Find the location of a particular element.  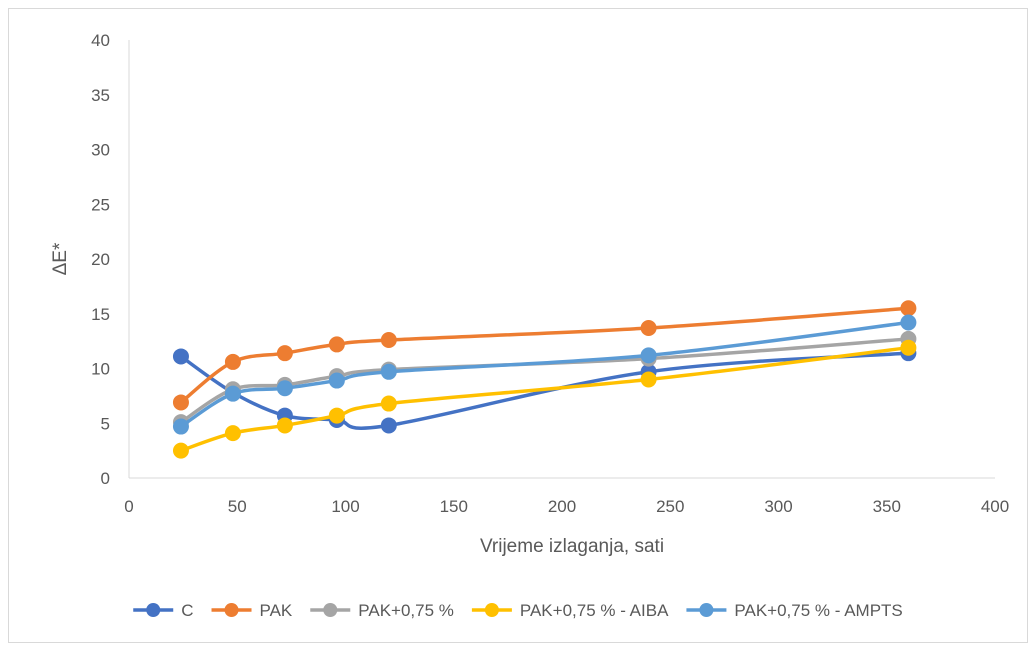

y-tick-label: 35 is located at coordinates (100, 95).